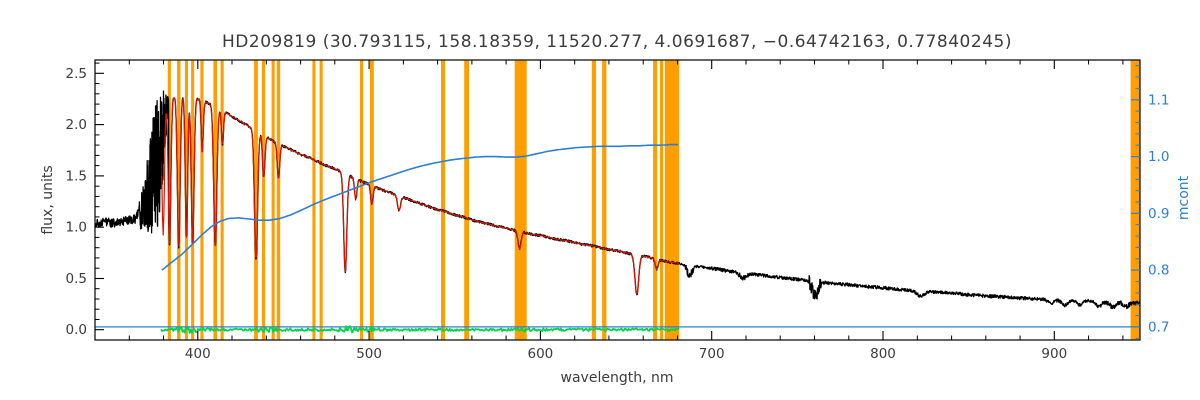 This screenshot has width=1200, height=400. I want to click on x-axis-label: wavelength, nm, so click(617, 378).